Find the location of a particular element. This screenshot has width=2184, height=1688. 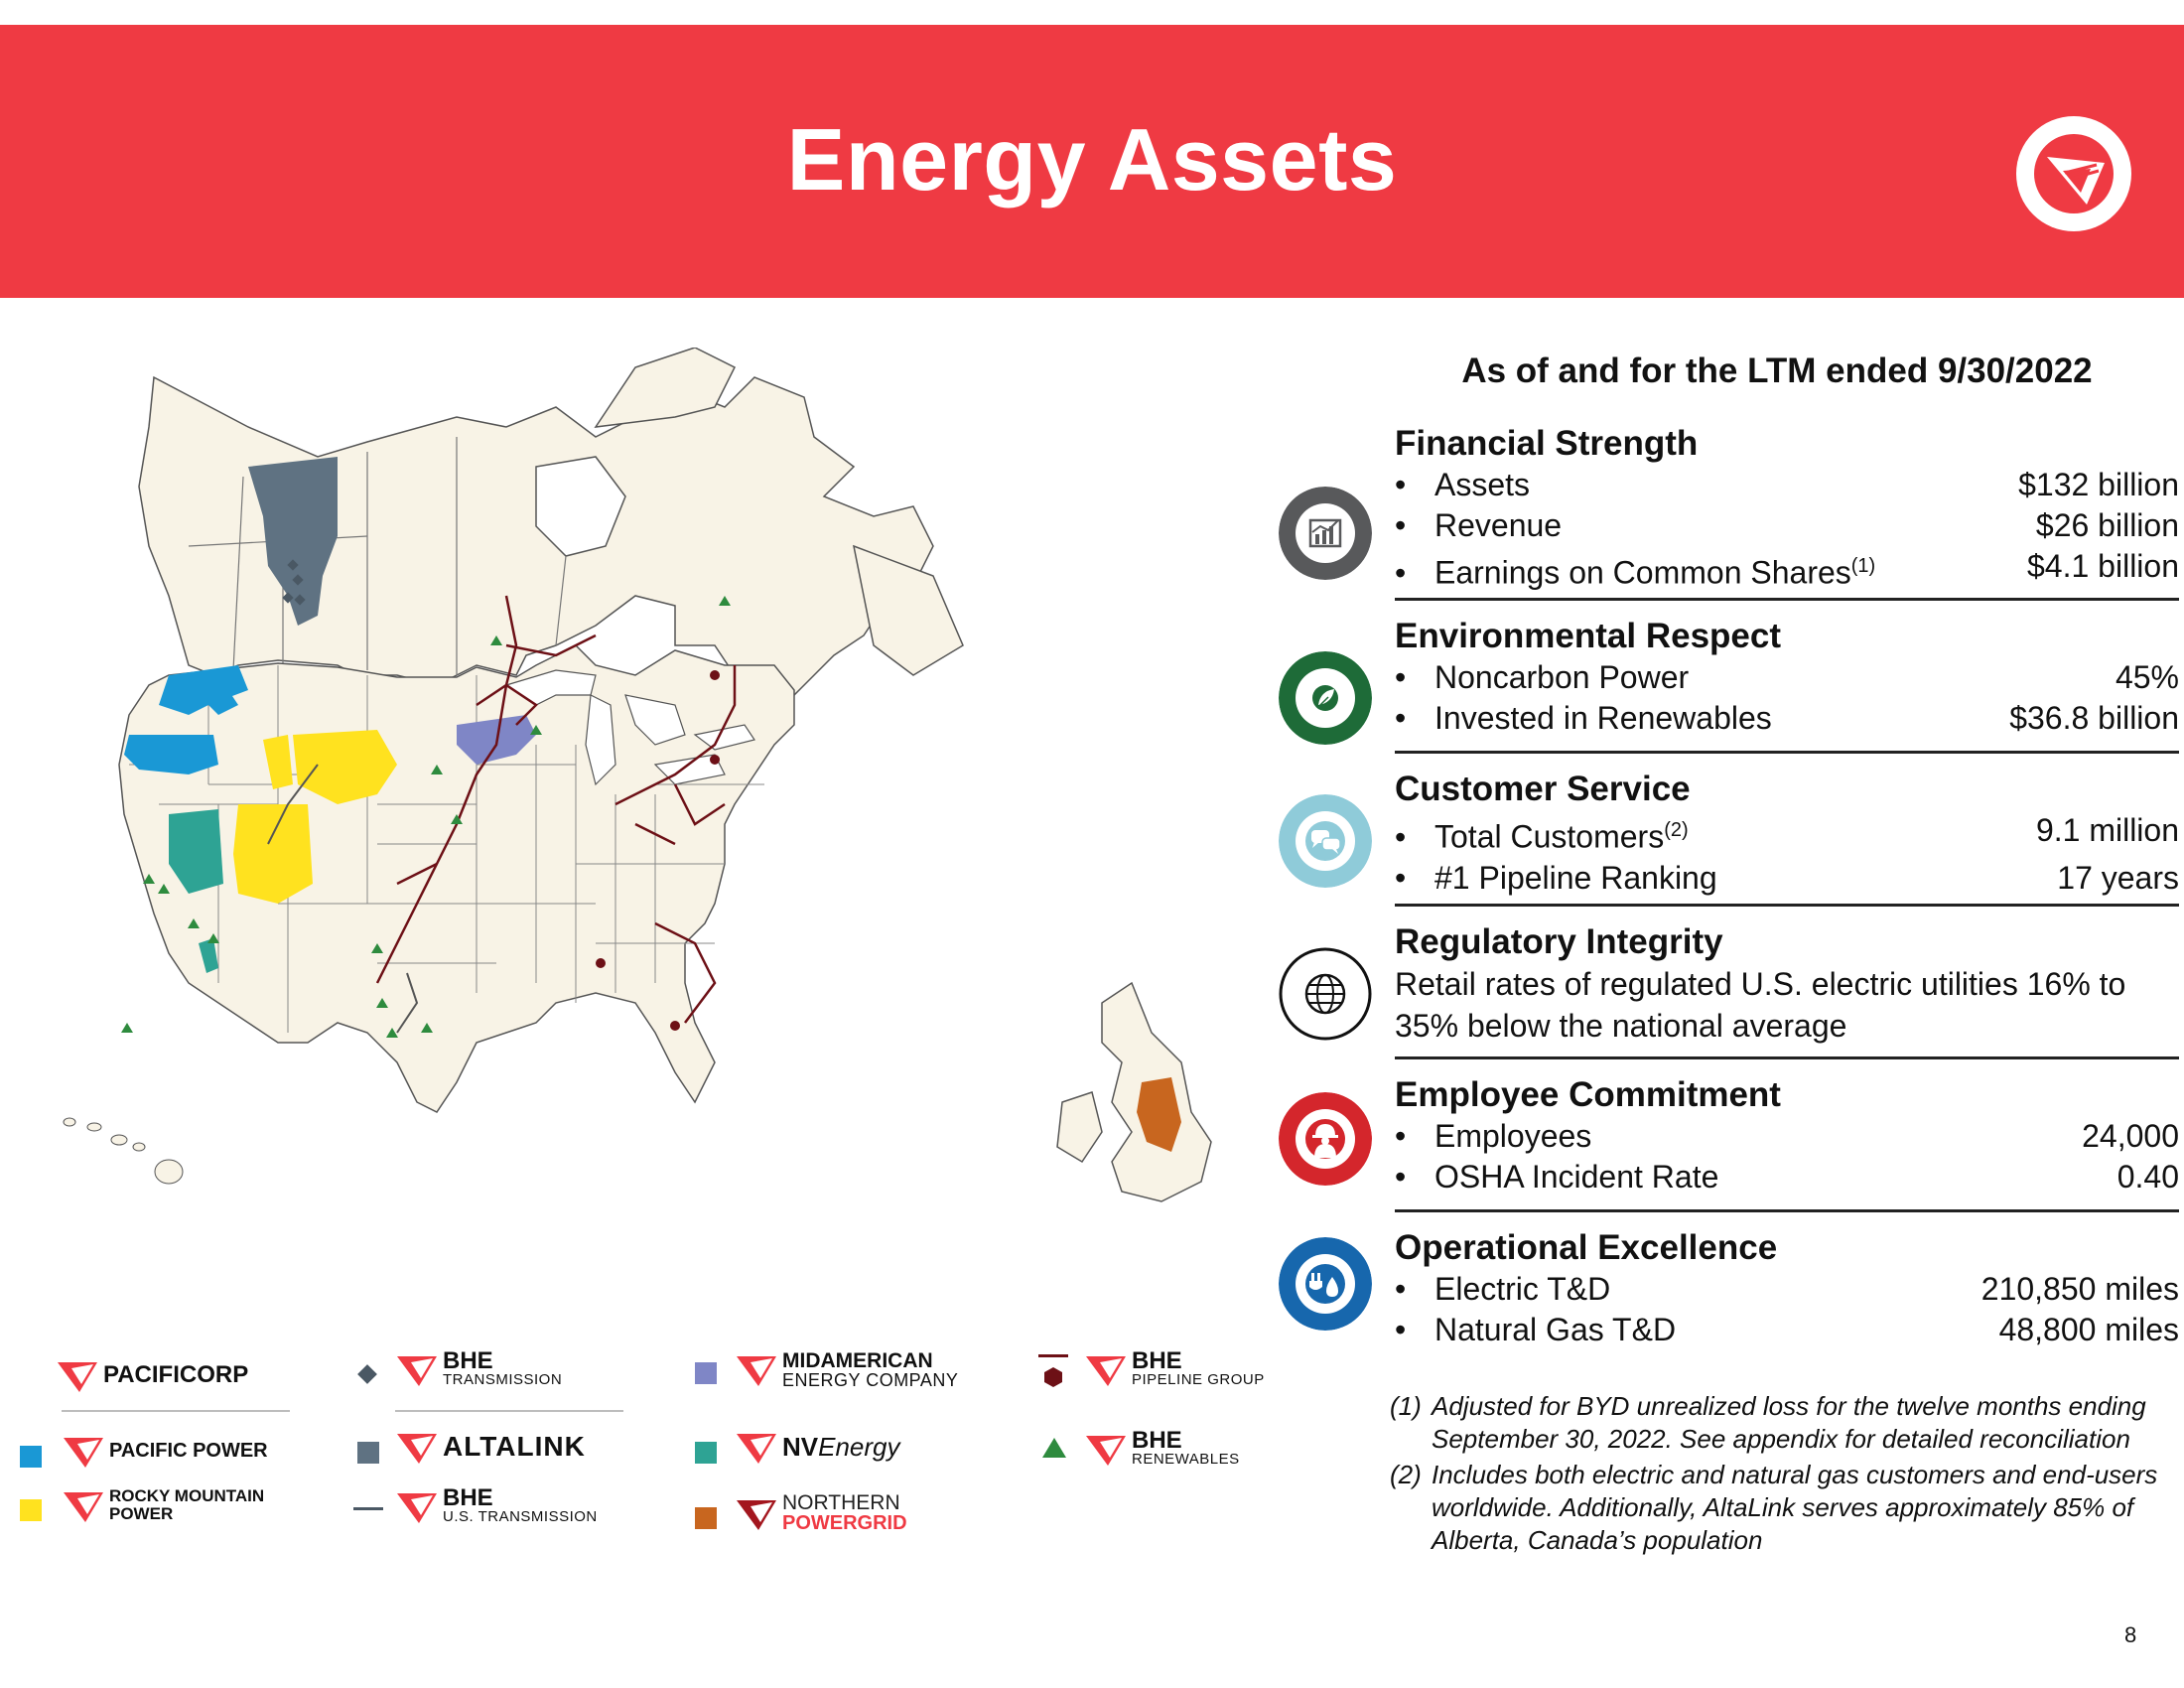

legend-midamerican: MIDAMERICAN ENERGY COMPANY is located at coordinates (848, 1369).